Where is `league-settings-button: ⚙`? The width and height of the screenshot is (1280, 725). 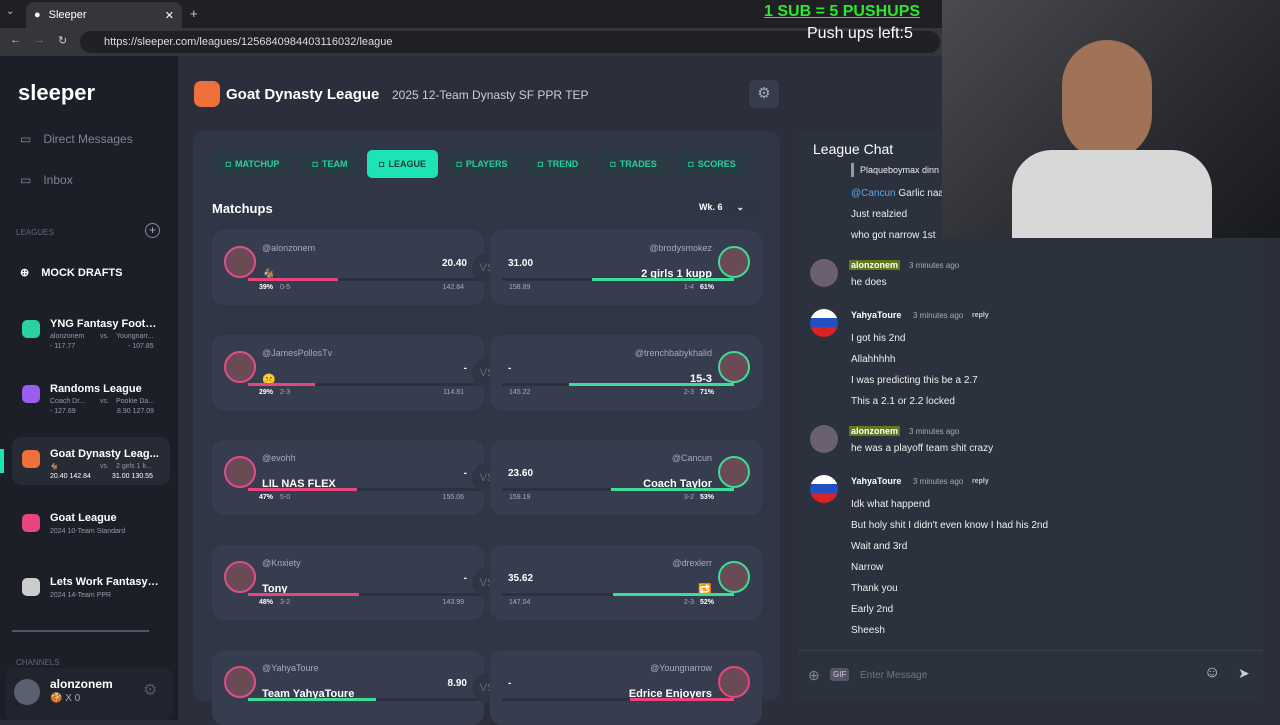 league-settings-button: ⚙ is located at coordinates (764, 94).